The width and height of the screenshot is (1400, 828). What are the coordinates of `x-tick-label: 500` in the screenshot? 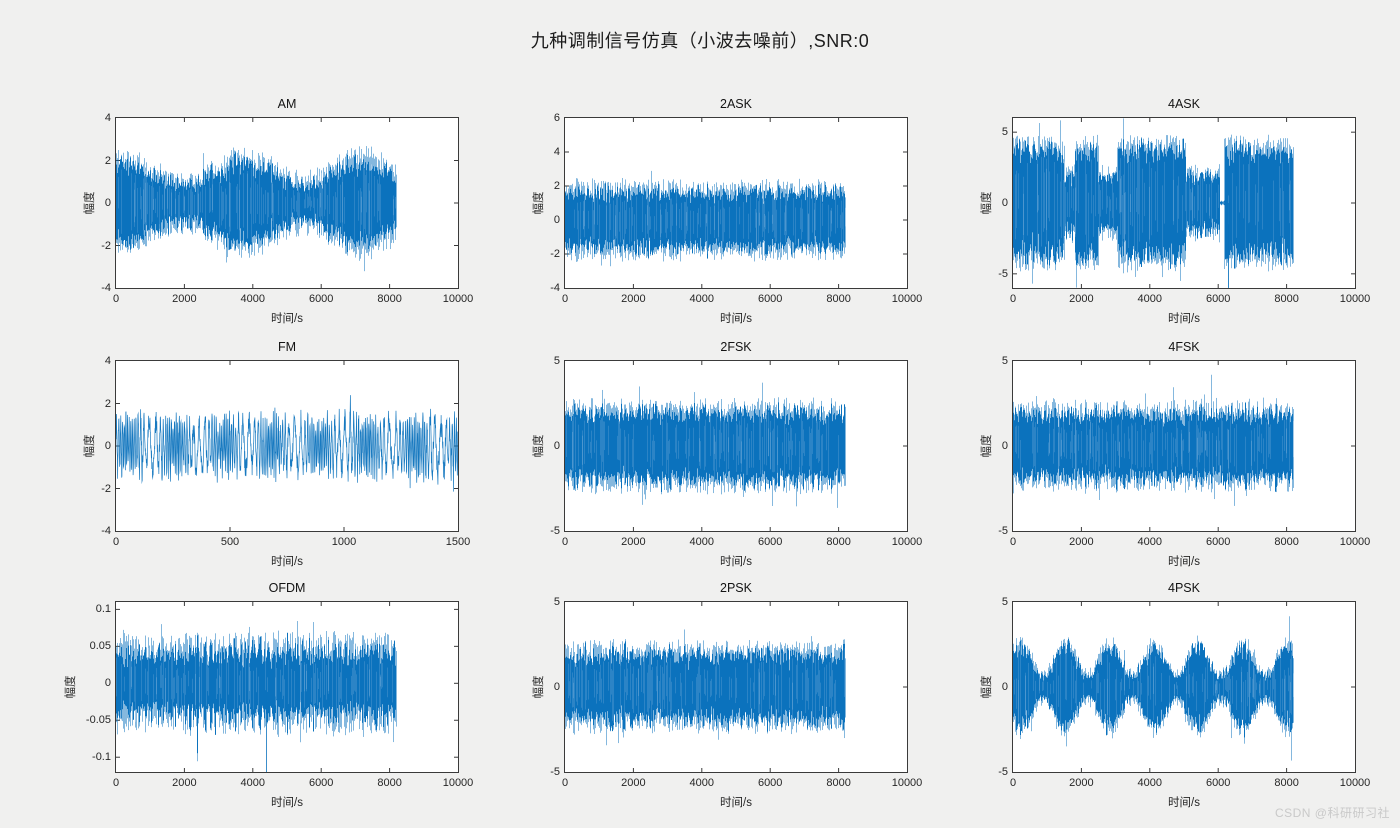 It's located at (230, 542).